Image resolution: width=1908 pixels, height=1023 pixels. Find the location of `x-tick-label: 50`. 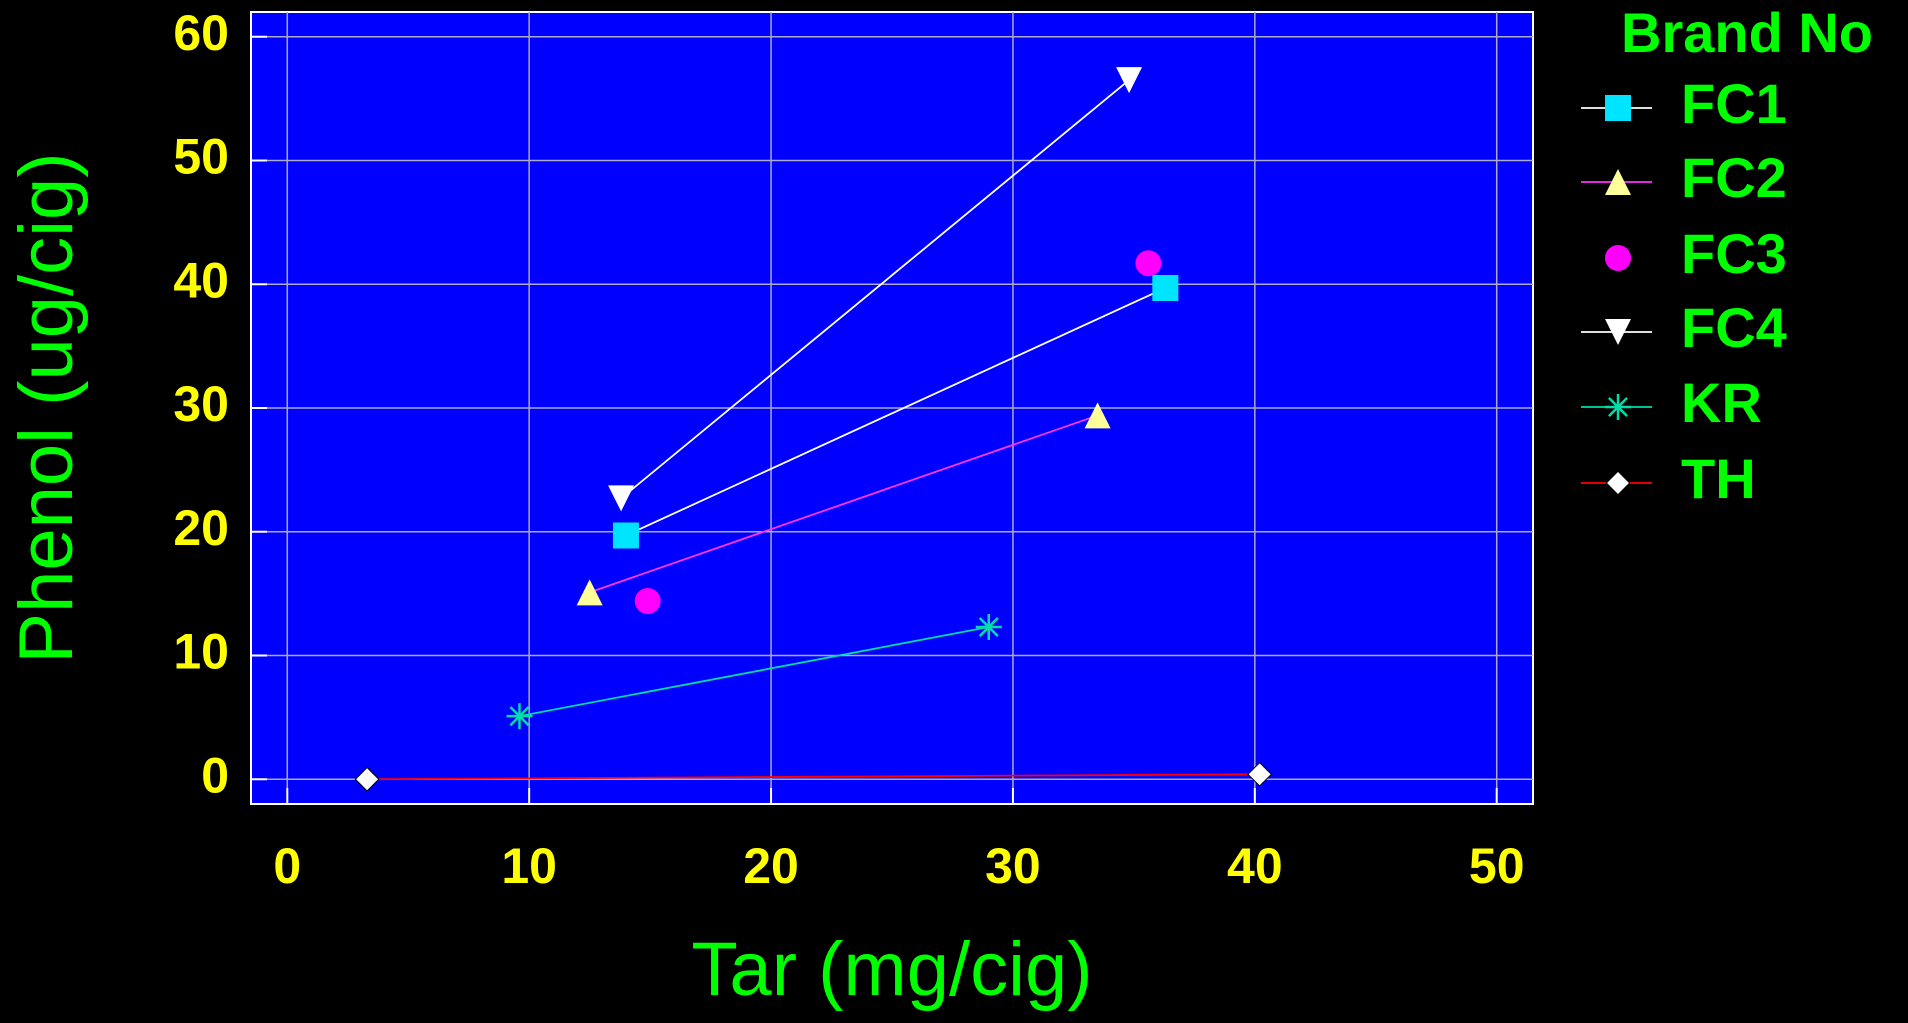

x-tick-label: 50 is located at coordinates (1497, 866).